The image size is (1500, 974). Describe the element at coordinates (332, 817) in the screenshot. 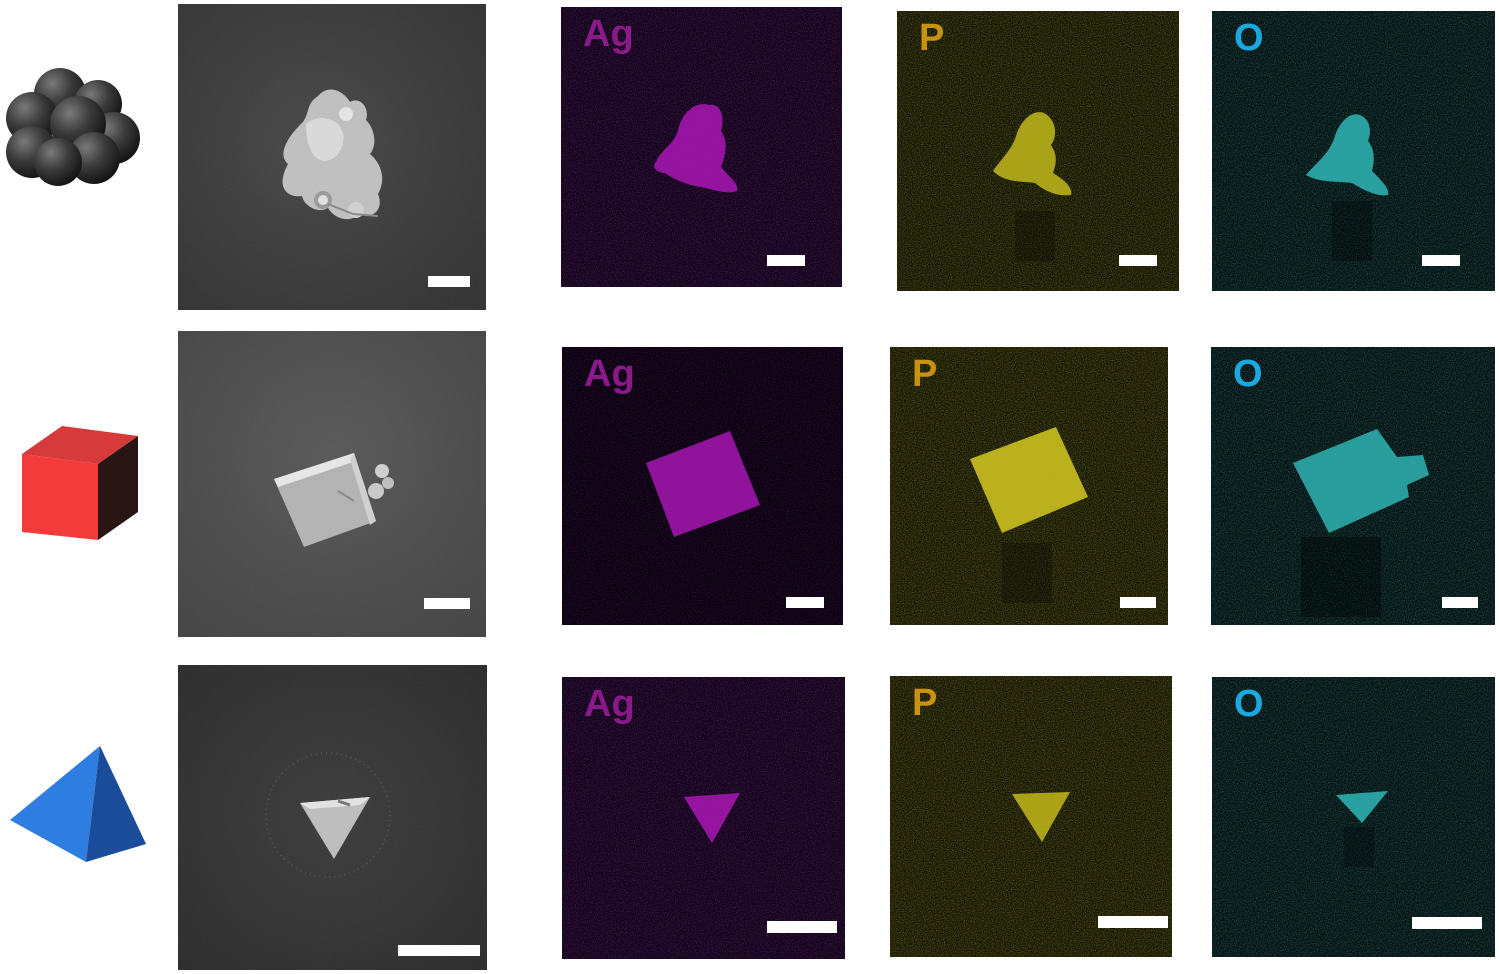

I see `sem-image-tetrahedron` at that location.